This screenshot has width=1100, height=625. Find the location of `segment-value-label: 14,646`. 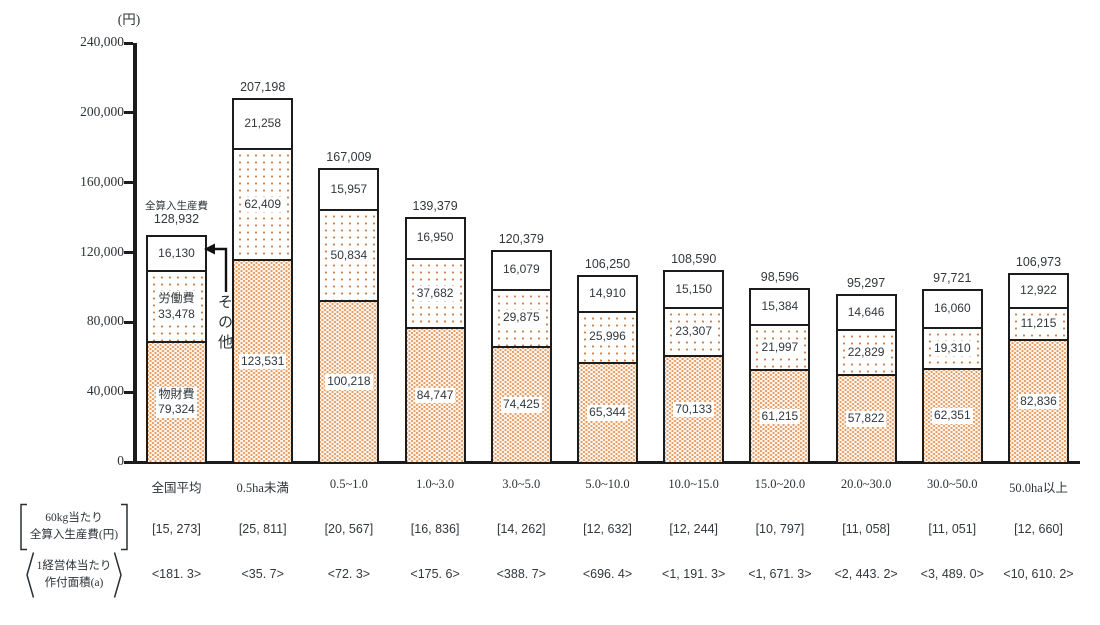

segment-value-label: 14,646 is located at coordinates (866, 312).